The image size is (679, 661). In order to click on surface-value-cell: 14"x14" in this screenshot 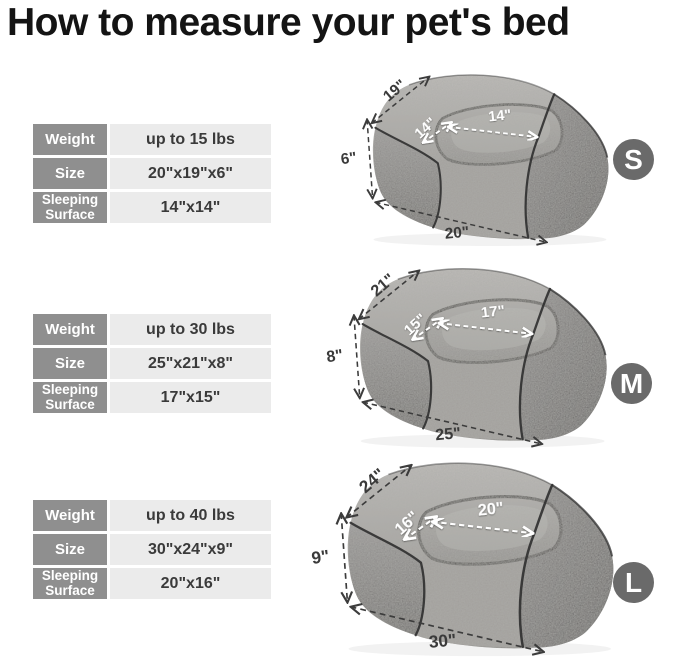, I will do `click(190, 207)`.